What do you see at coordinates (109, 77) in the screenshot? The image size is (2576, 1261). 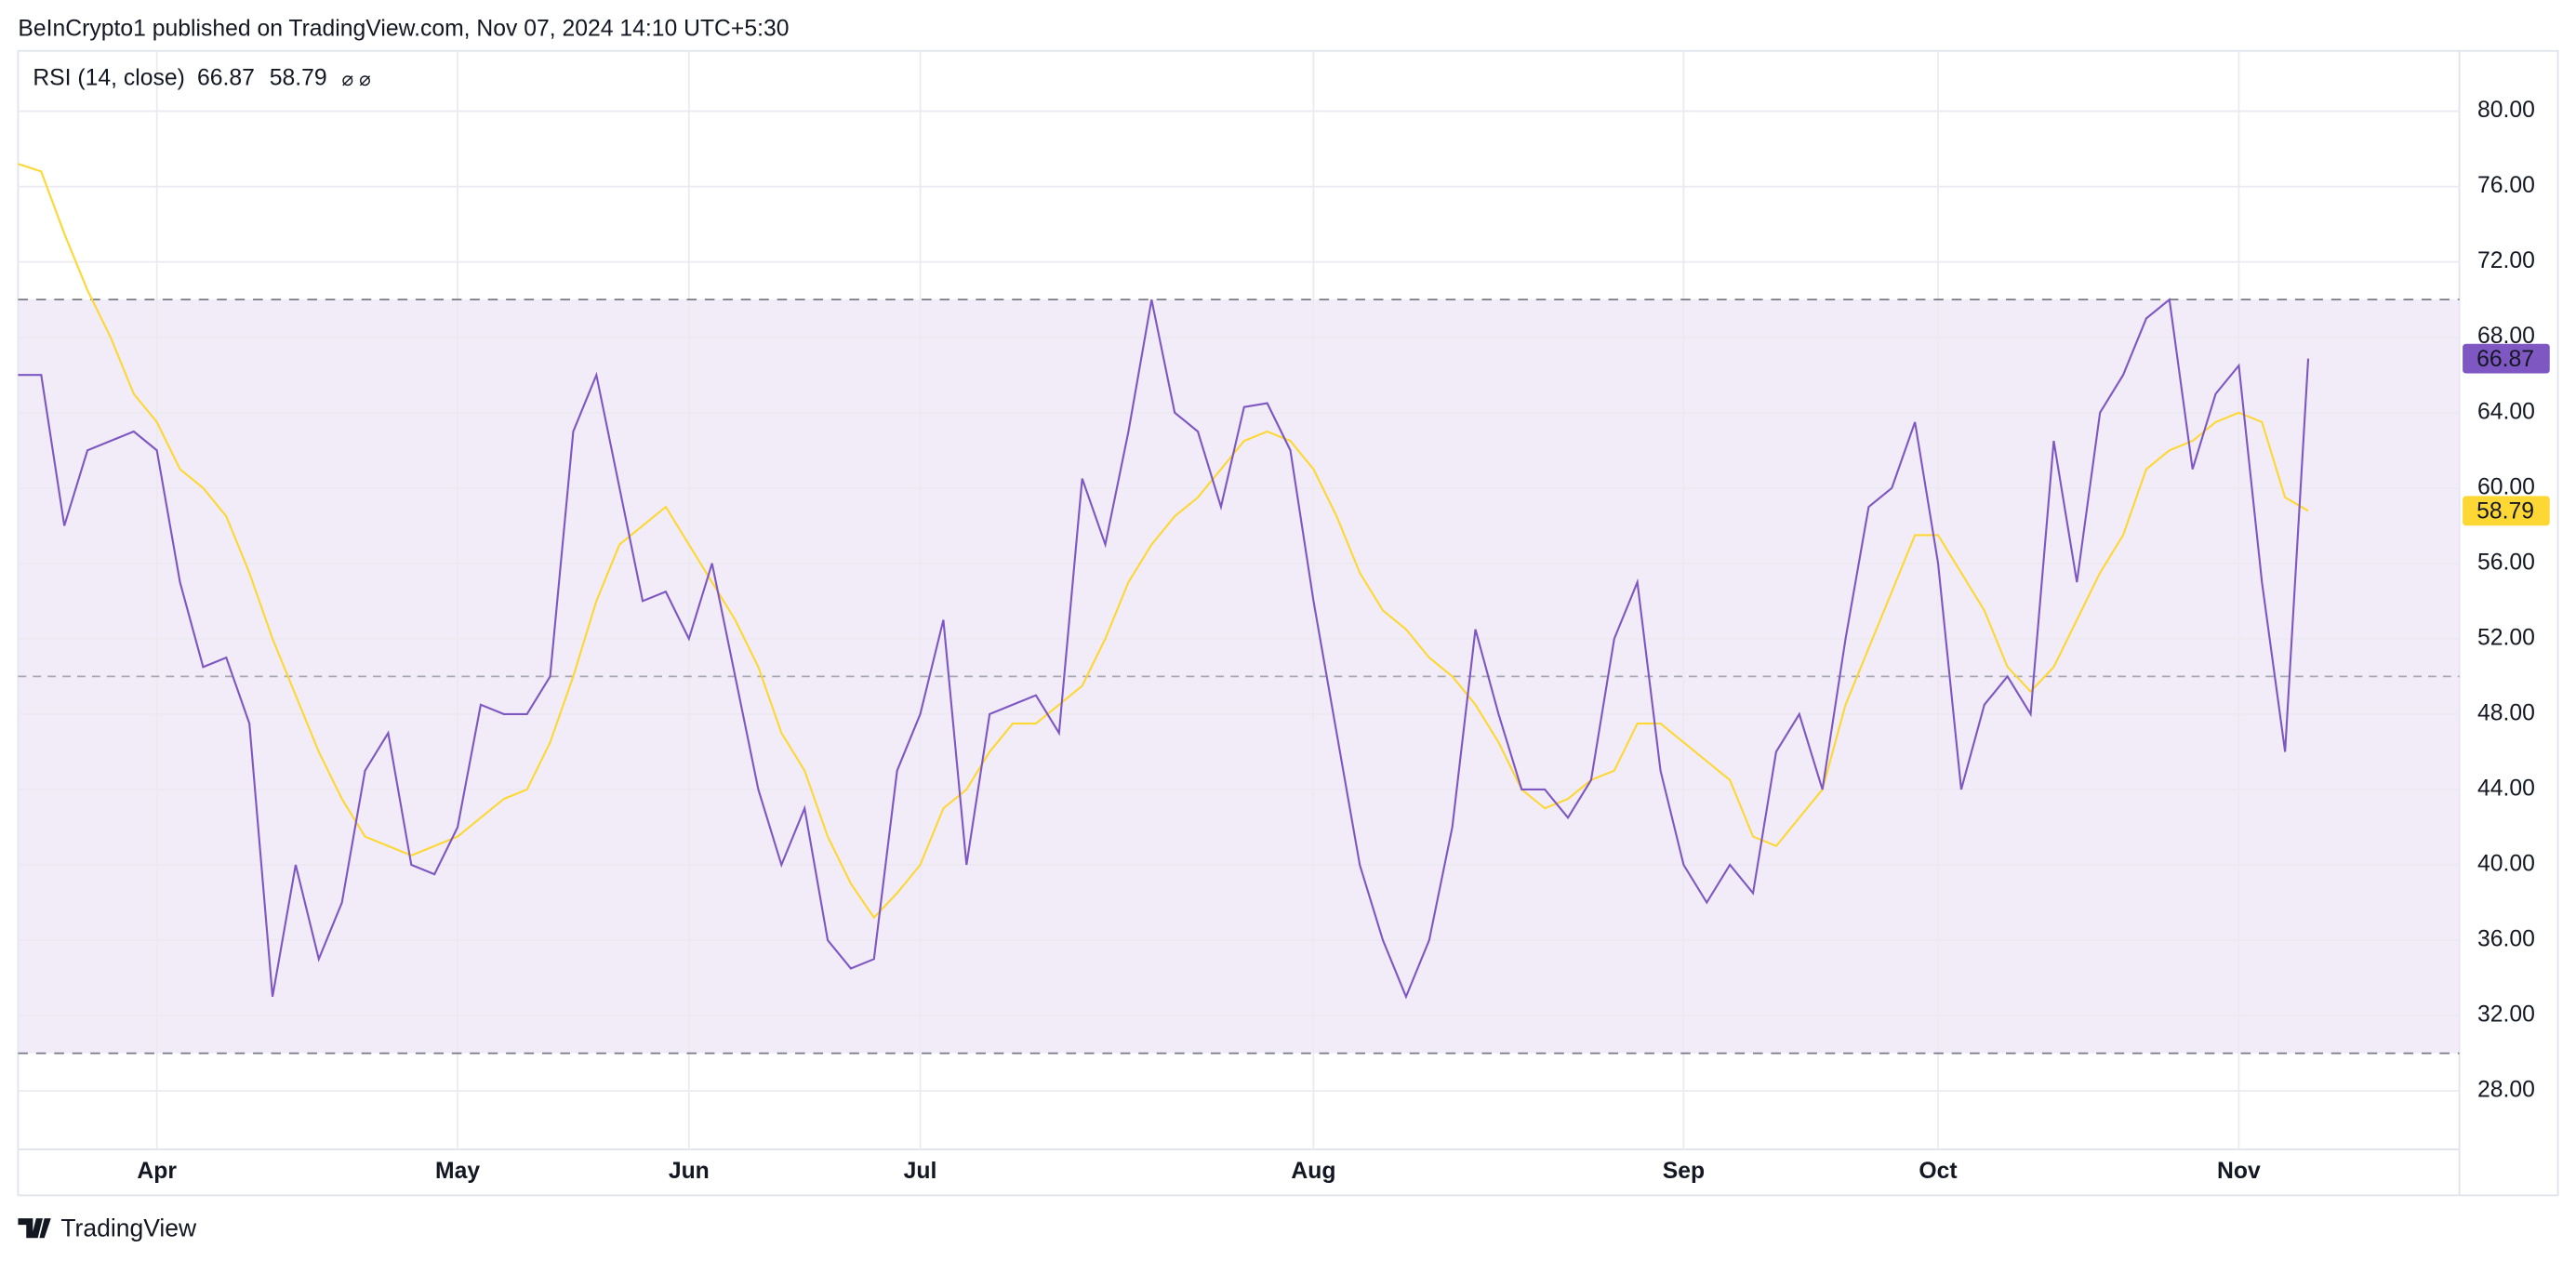 I see `legend-title: RSI (14, close)` at bounding box center [109, 77].